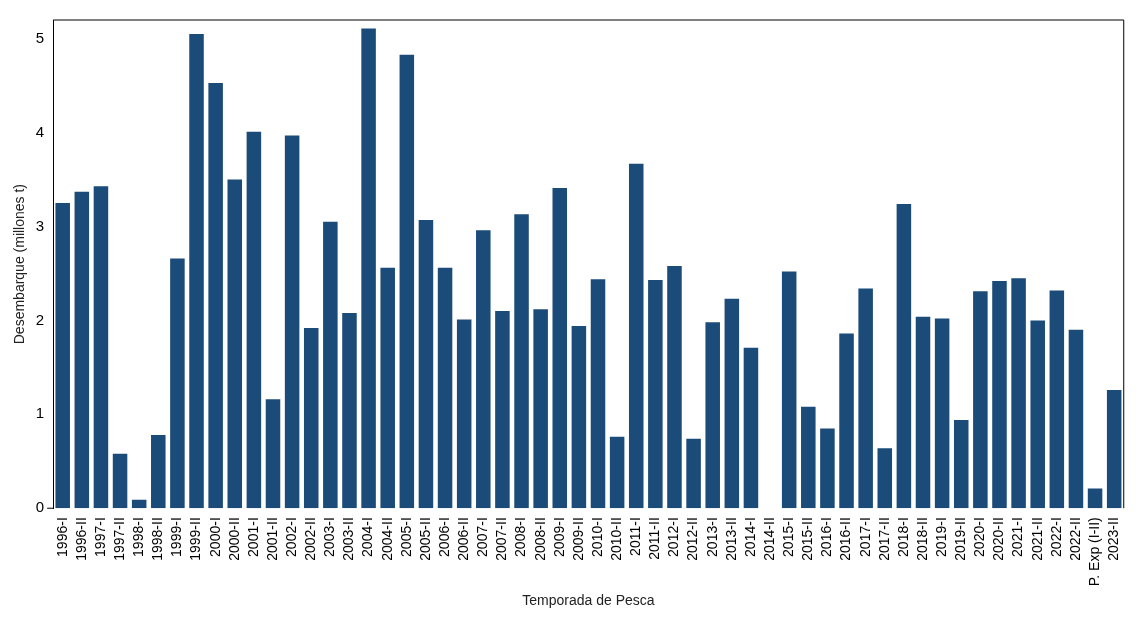  Describe the element at coordinates (195, 539) in the screenshot. I see `x-tick-label: 1999-II` at that location.